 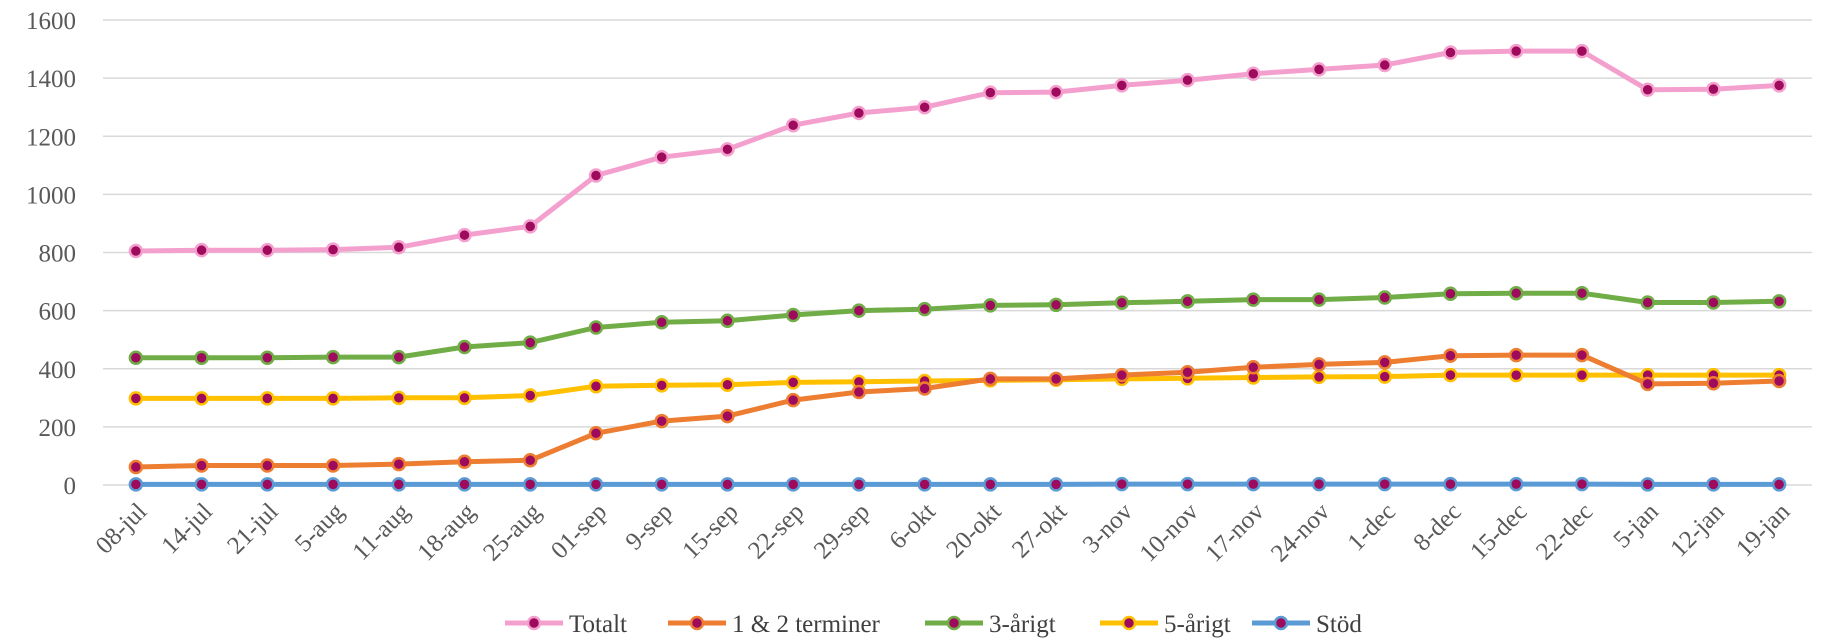 What do you see at coordinates (710, 531) in the screenshot?
I see `x-tick-label: 15-sep` at bounding box center [710, 531].